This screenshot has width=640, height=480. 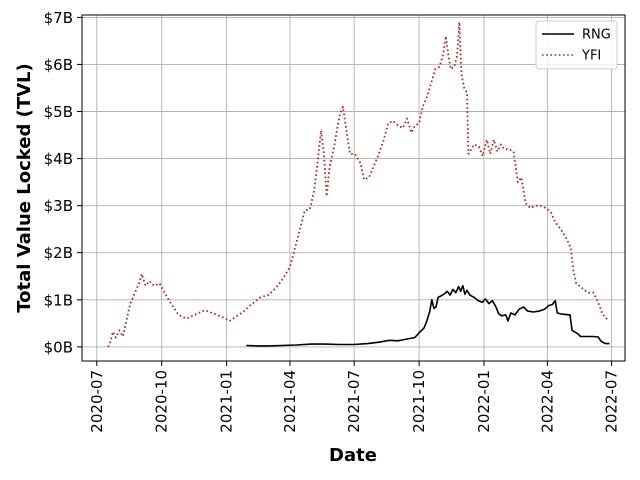 What do you see at coordinates (419, 401) in the screenshot?
I see `x-tick-label-2021-10: 2021-10` at bounding box center [419, 401].